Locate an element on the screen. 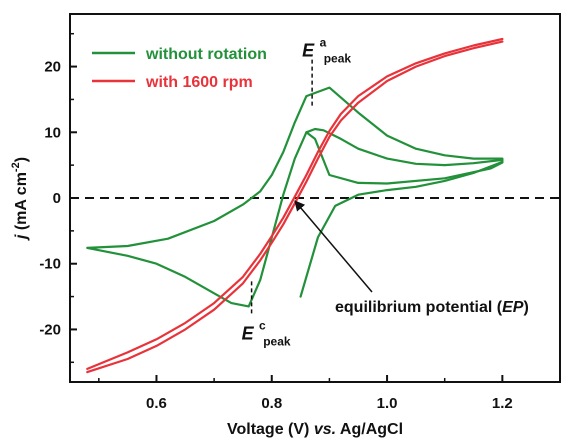 Image resolution: width=571 pixels, height=441 pixels. legend-label-without-rotation: without rotation is located at coordinates (206, 54).